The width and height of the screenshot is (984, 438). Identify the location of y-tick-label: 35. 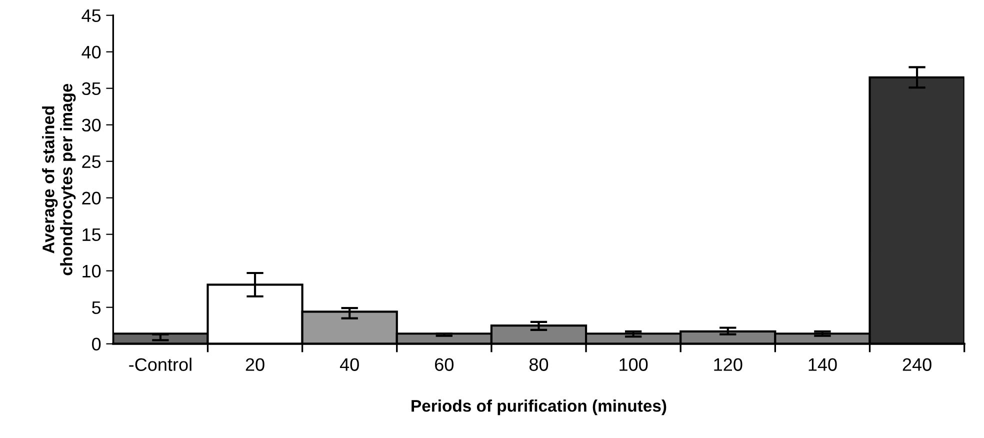
(91, 89).